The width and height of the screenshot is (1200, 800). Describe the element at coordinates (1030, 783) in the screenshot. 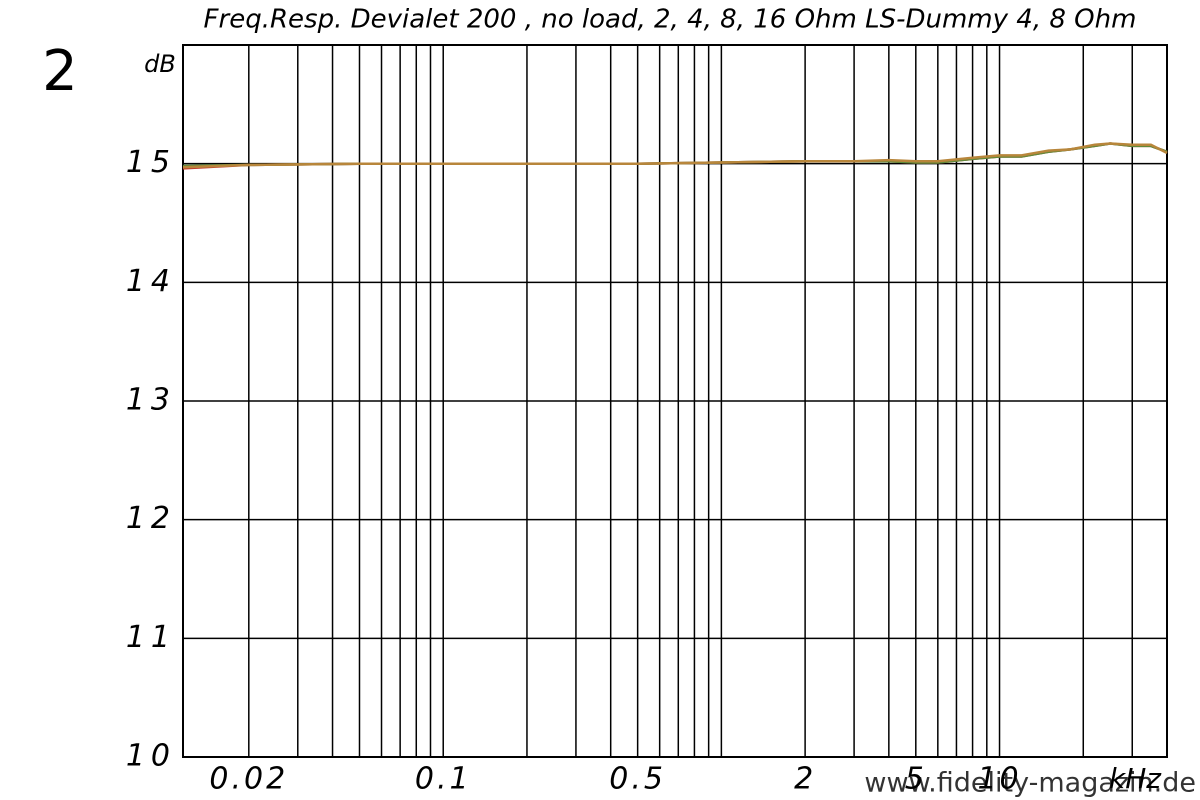

I see `watermark: www.fidelity-magazin.de` at that location.